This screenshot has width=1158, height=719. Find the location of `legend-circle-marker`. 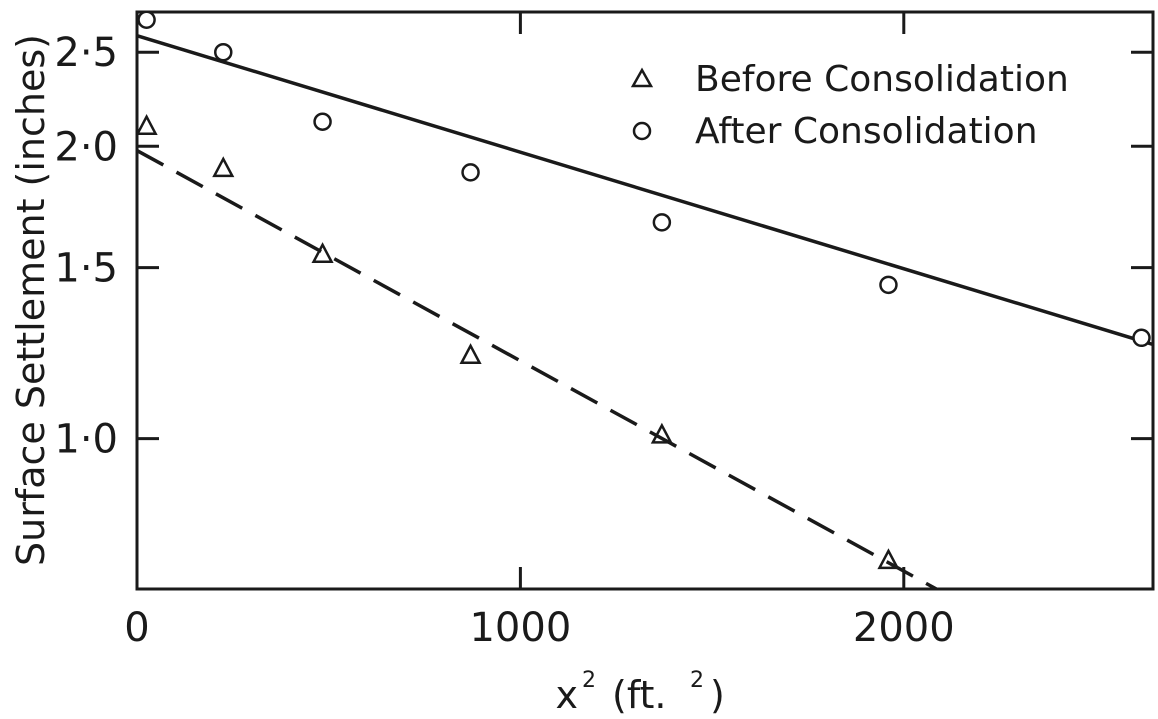

legend-circle-marker is located at coordinates (642, 131).